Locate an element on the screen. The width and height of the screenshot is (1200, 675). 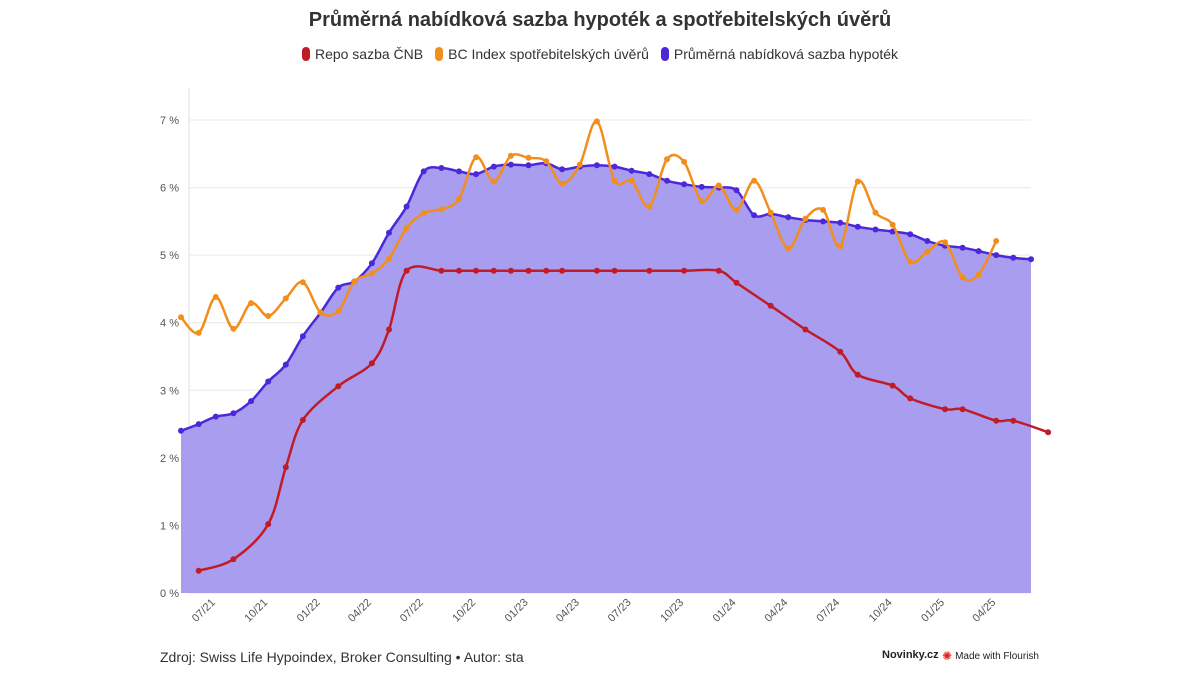
x-tick-label: 10/23 is located at coordinates (672, 611).